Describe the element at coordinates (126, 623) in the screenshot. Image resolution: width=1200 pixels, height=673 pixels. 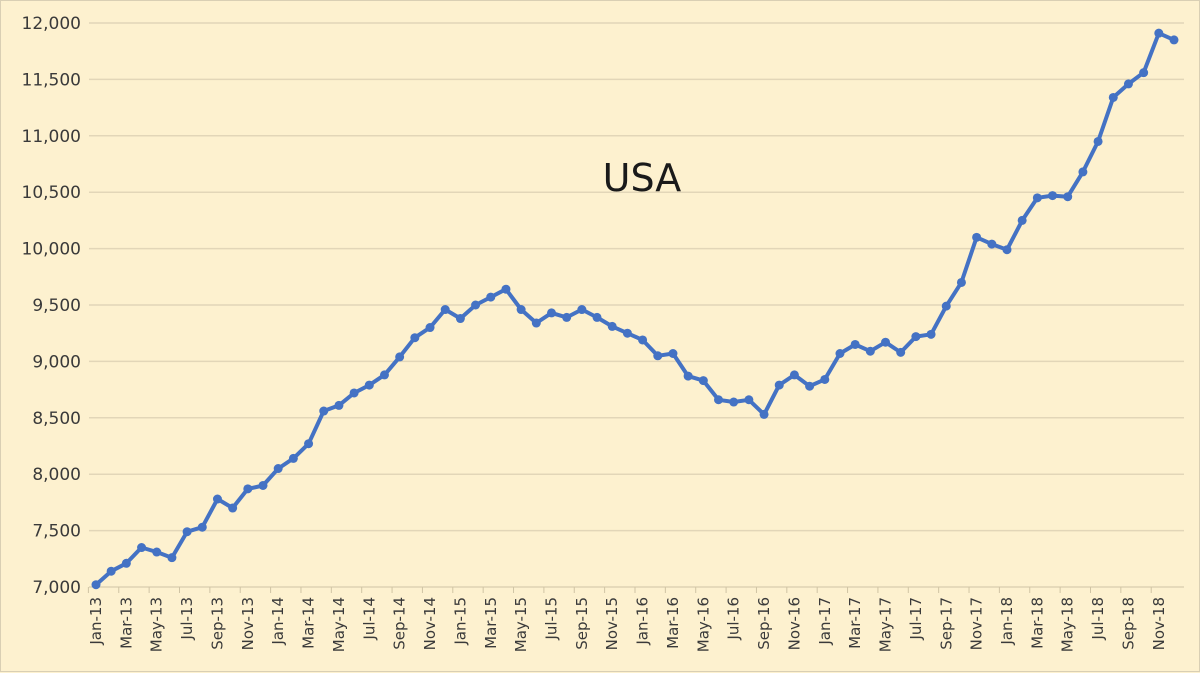
I see `x-tick-label: Mar-13` at that location.